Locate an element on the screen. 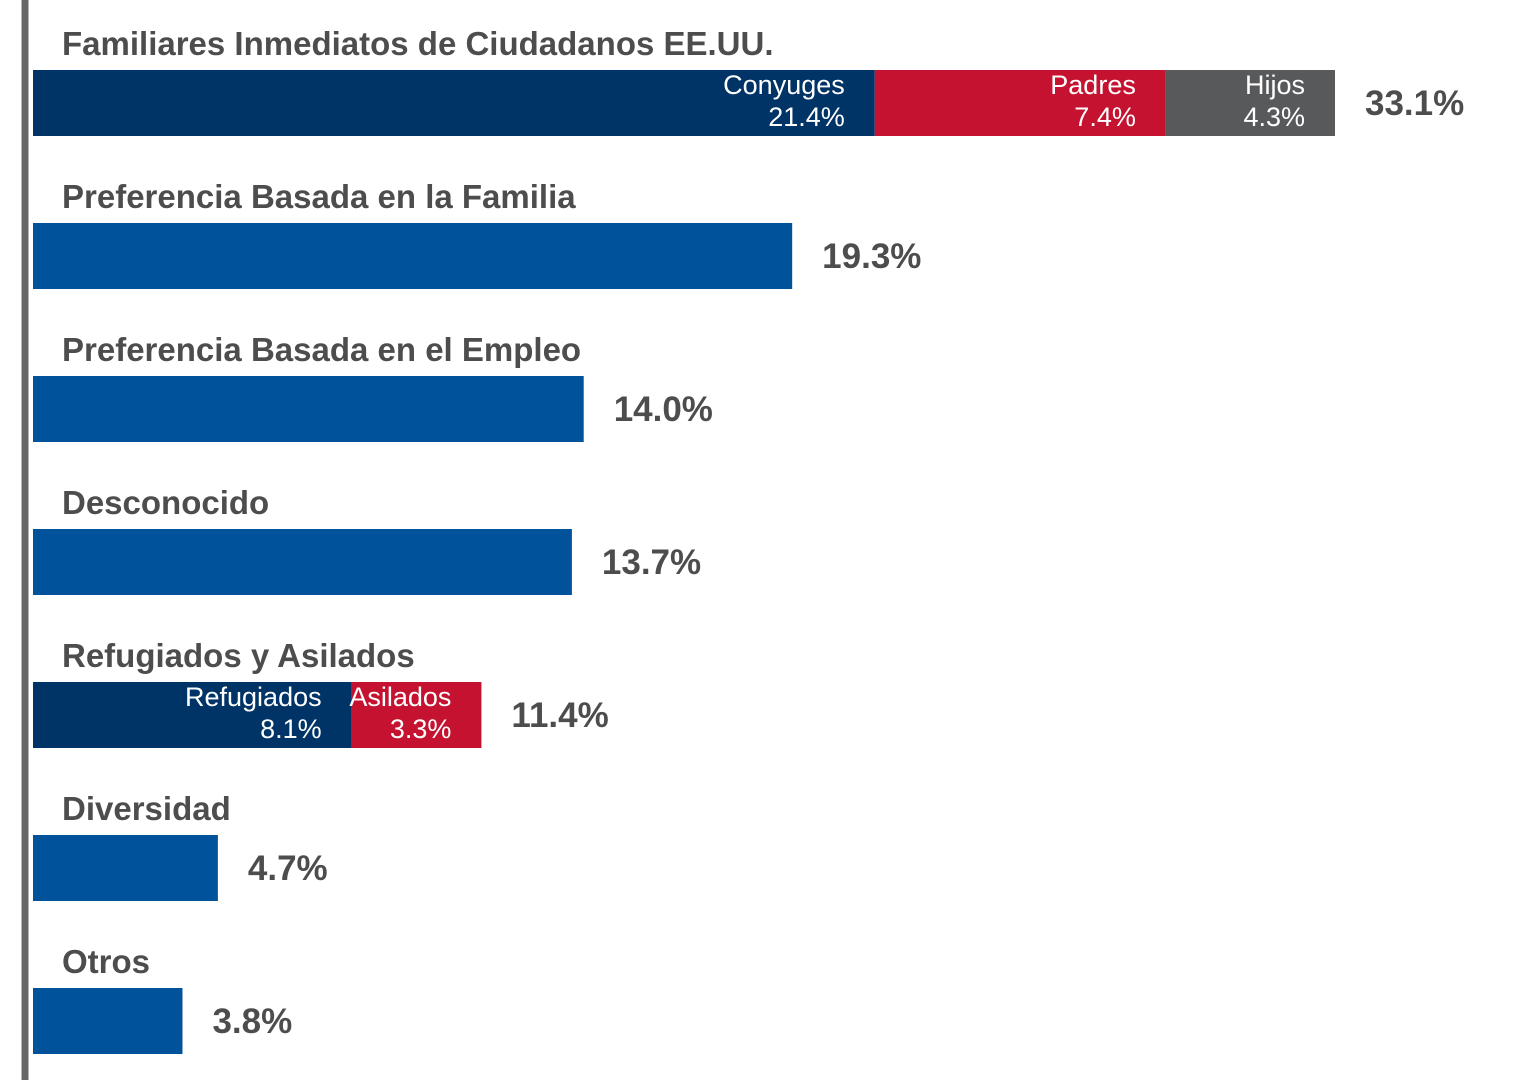 This screenshot has width=1521, height=1080. bar-segment-refugiados is located at coordinates (192, 715).